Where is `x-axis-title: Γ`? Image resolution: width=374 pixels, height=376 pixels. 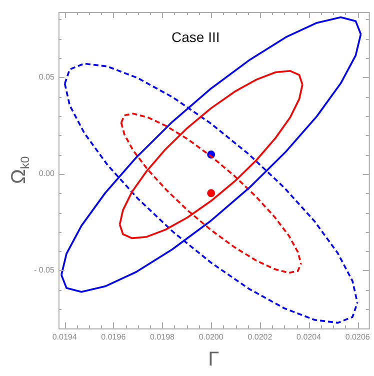 x-axis-title: Γ is located at coordinates (214, 359).